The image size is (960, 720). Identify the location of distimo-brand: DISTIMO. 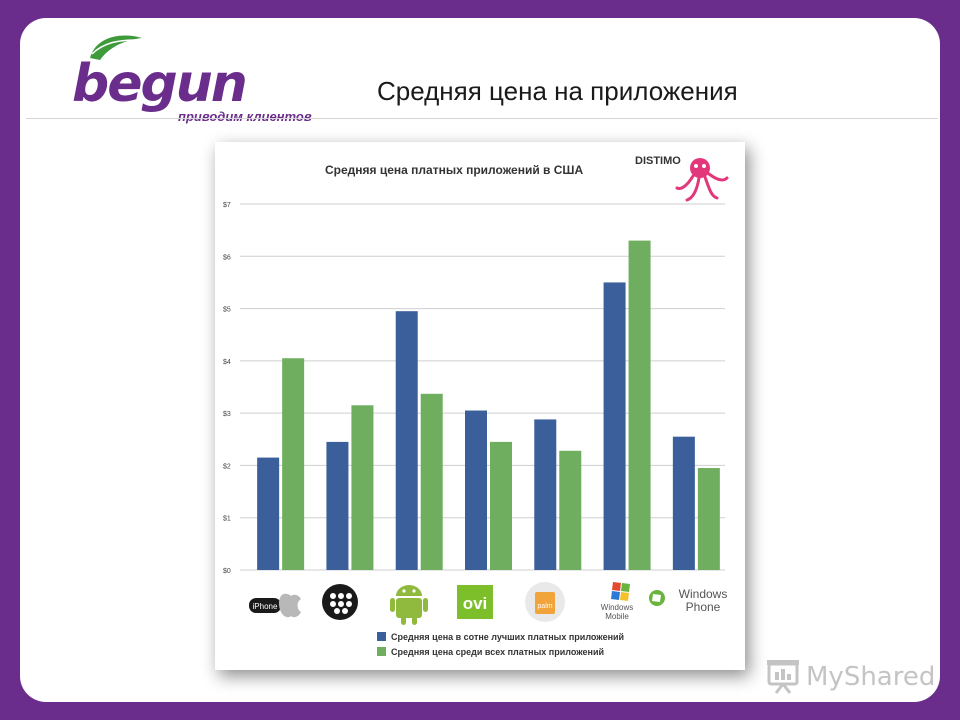
(682, 178).